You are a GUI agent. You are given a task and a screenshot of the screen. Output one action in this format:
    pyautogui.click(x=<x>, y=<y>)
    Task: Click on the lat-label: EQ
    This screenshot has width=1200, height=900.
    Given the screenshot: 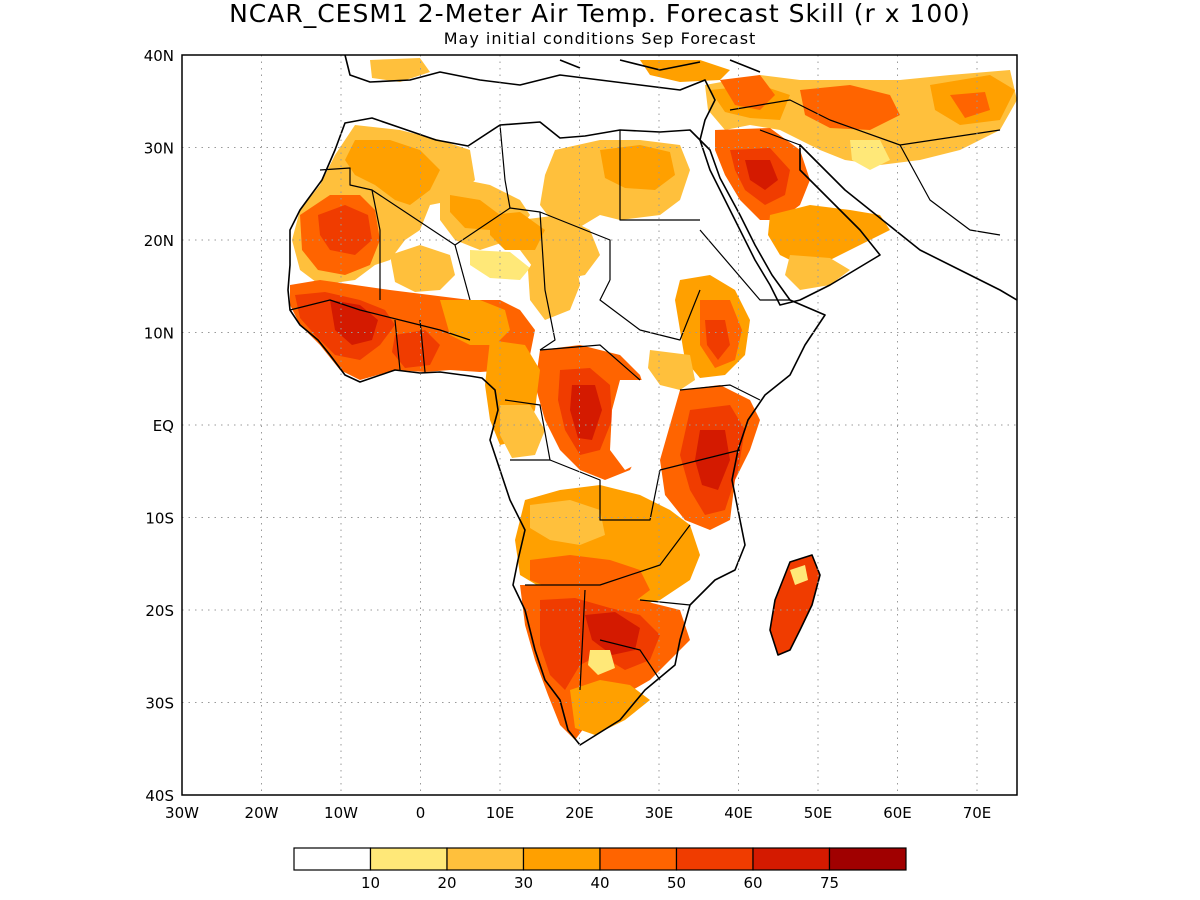 What is the action you would take?
    pyautogui.click(x=163, y=426)
    